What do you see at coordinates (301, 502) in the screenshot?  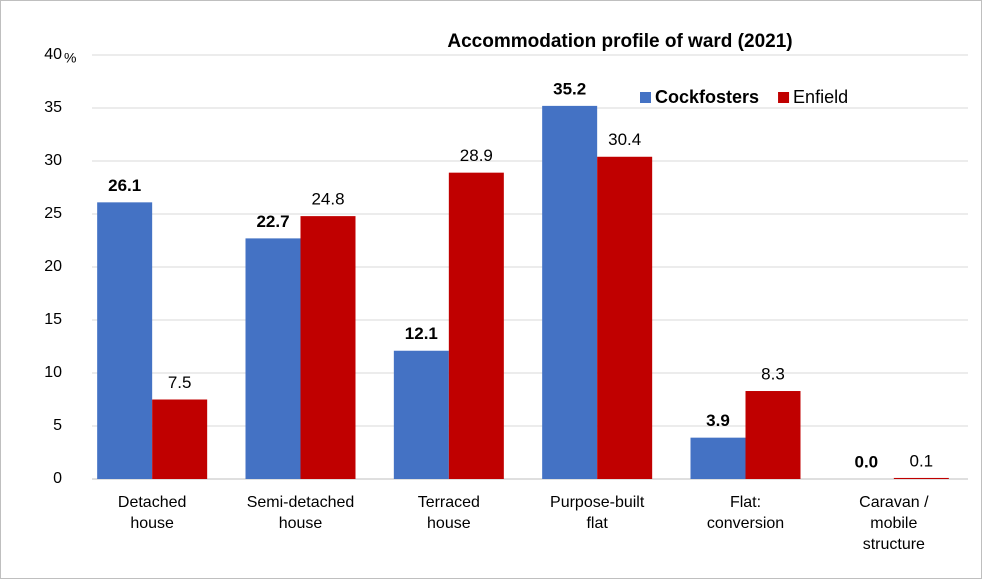 I see `x-tick-label: Semi-detached` at bounding box center [301, 502].